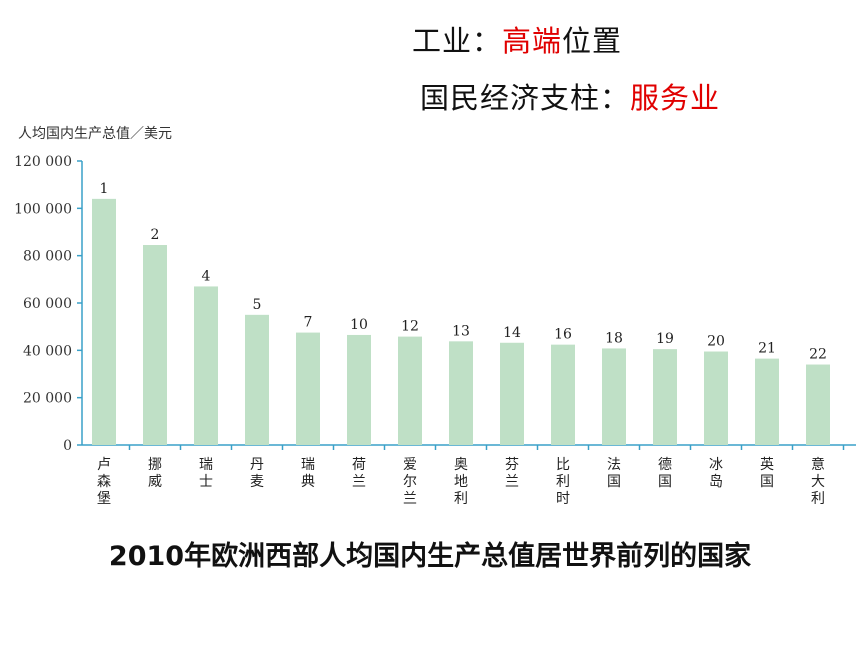 The image size is (860, 645). What do you see at coordinates (563, 335) in the screenshot?
I see `rank-label: 16` at bounding box center [563, 335].